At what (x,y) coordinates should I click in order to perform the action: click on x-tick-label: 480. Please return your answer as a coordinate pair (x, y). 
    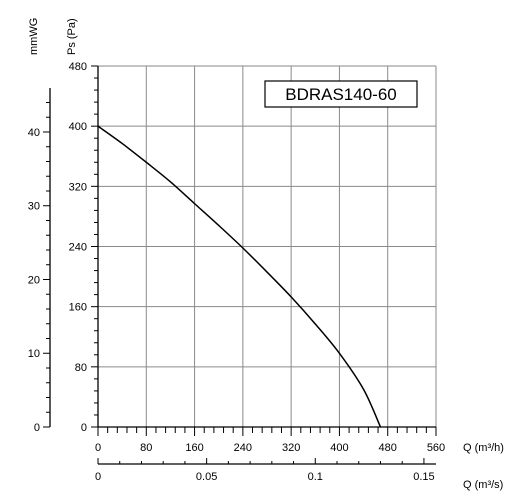
    Looking at the image, I should click on (388, 448).